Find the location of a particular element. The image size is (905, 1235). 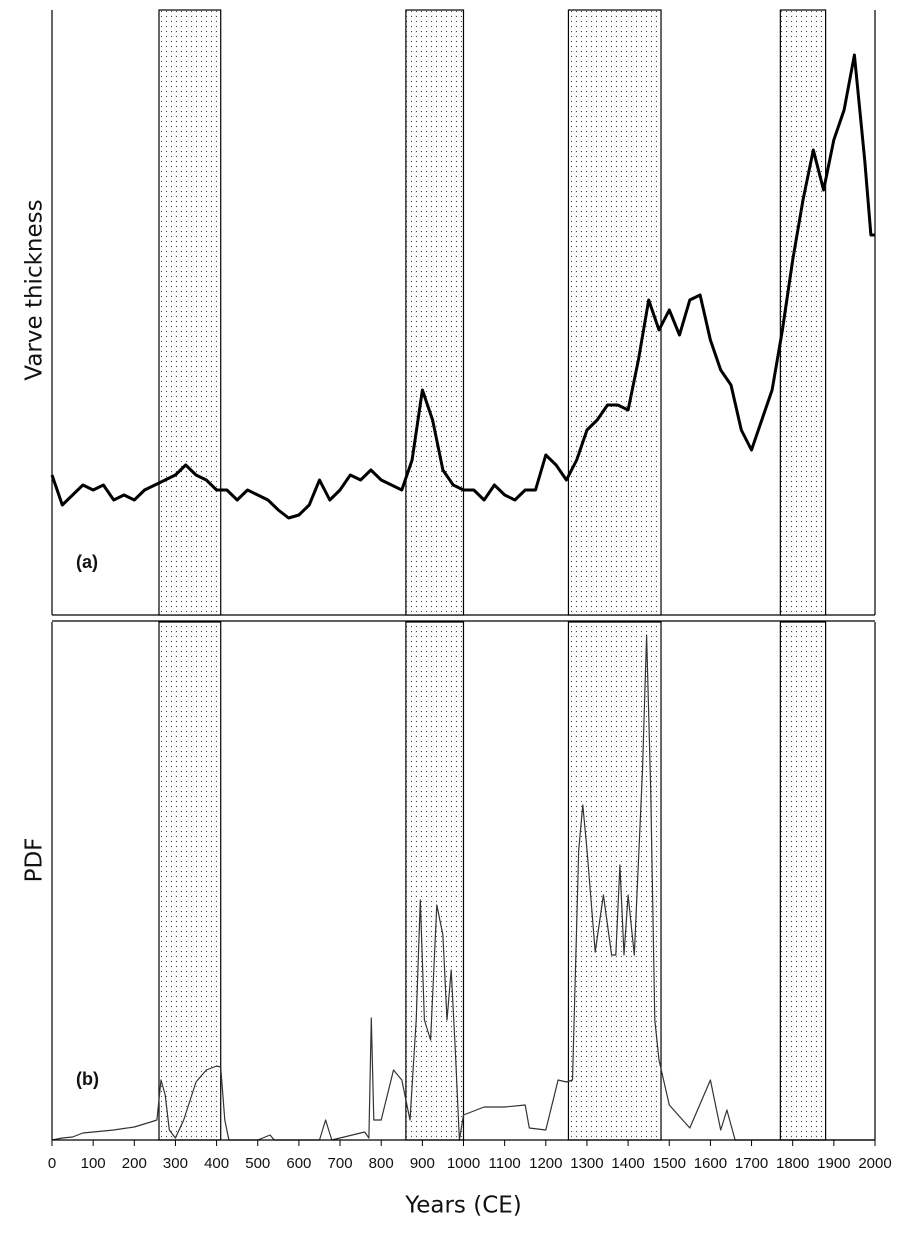

x-tick-label: 1400 is located at coordinates (627, 1163).